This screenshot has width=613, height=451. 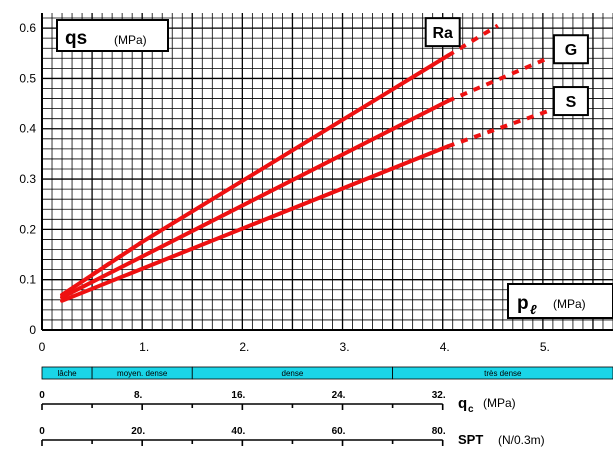 I want to click on series-g-label: G, so click(x=571, y=50).